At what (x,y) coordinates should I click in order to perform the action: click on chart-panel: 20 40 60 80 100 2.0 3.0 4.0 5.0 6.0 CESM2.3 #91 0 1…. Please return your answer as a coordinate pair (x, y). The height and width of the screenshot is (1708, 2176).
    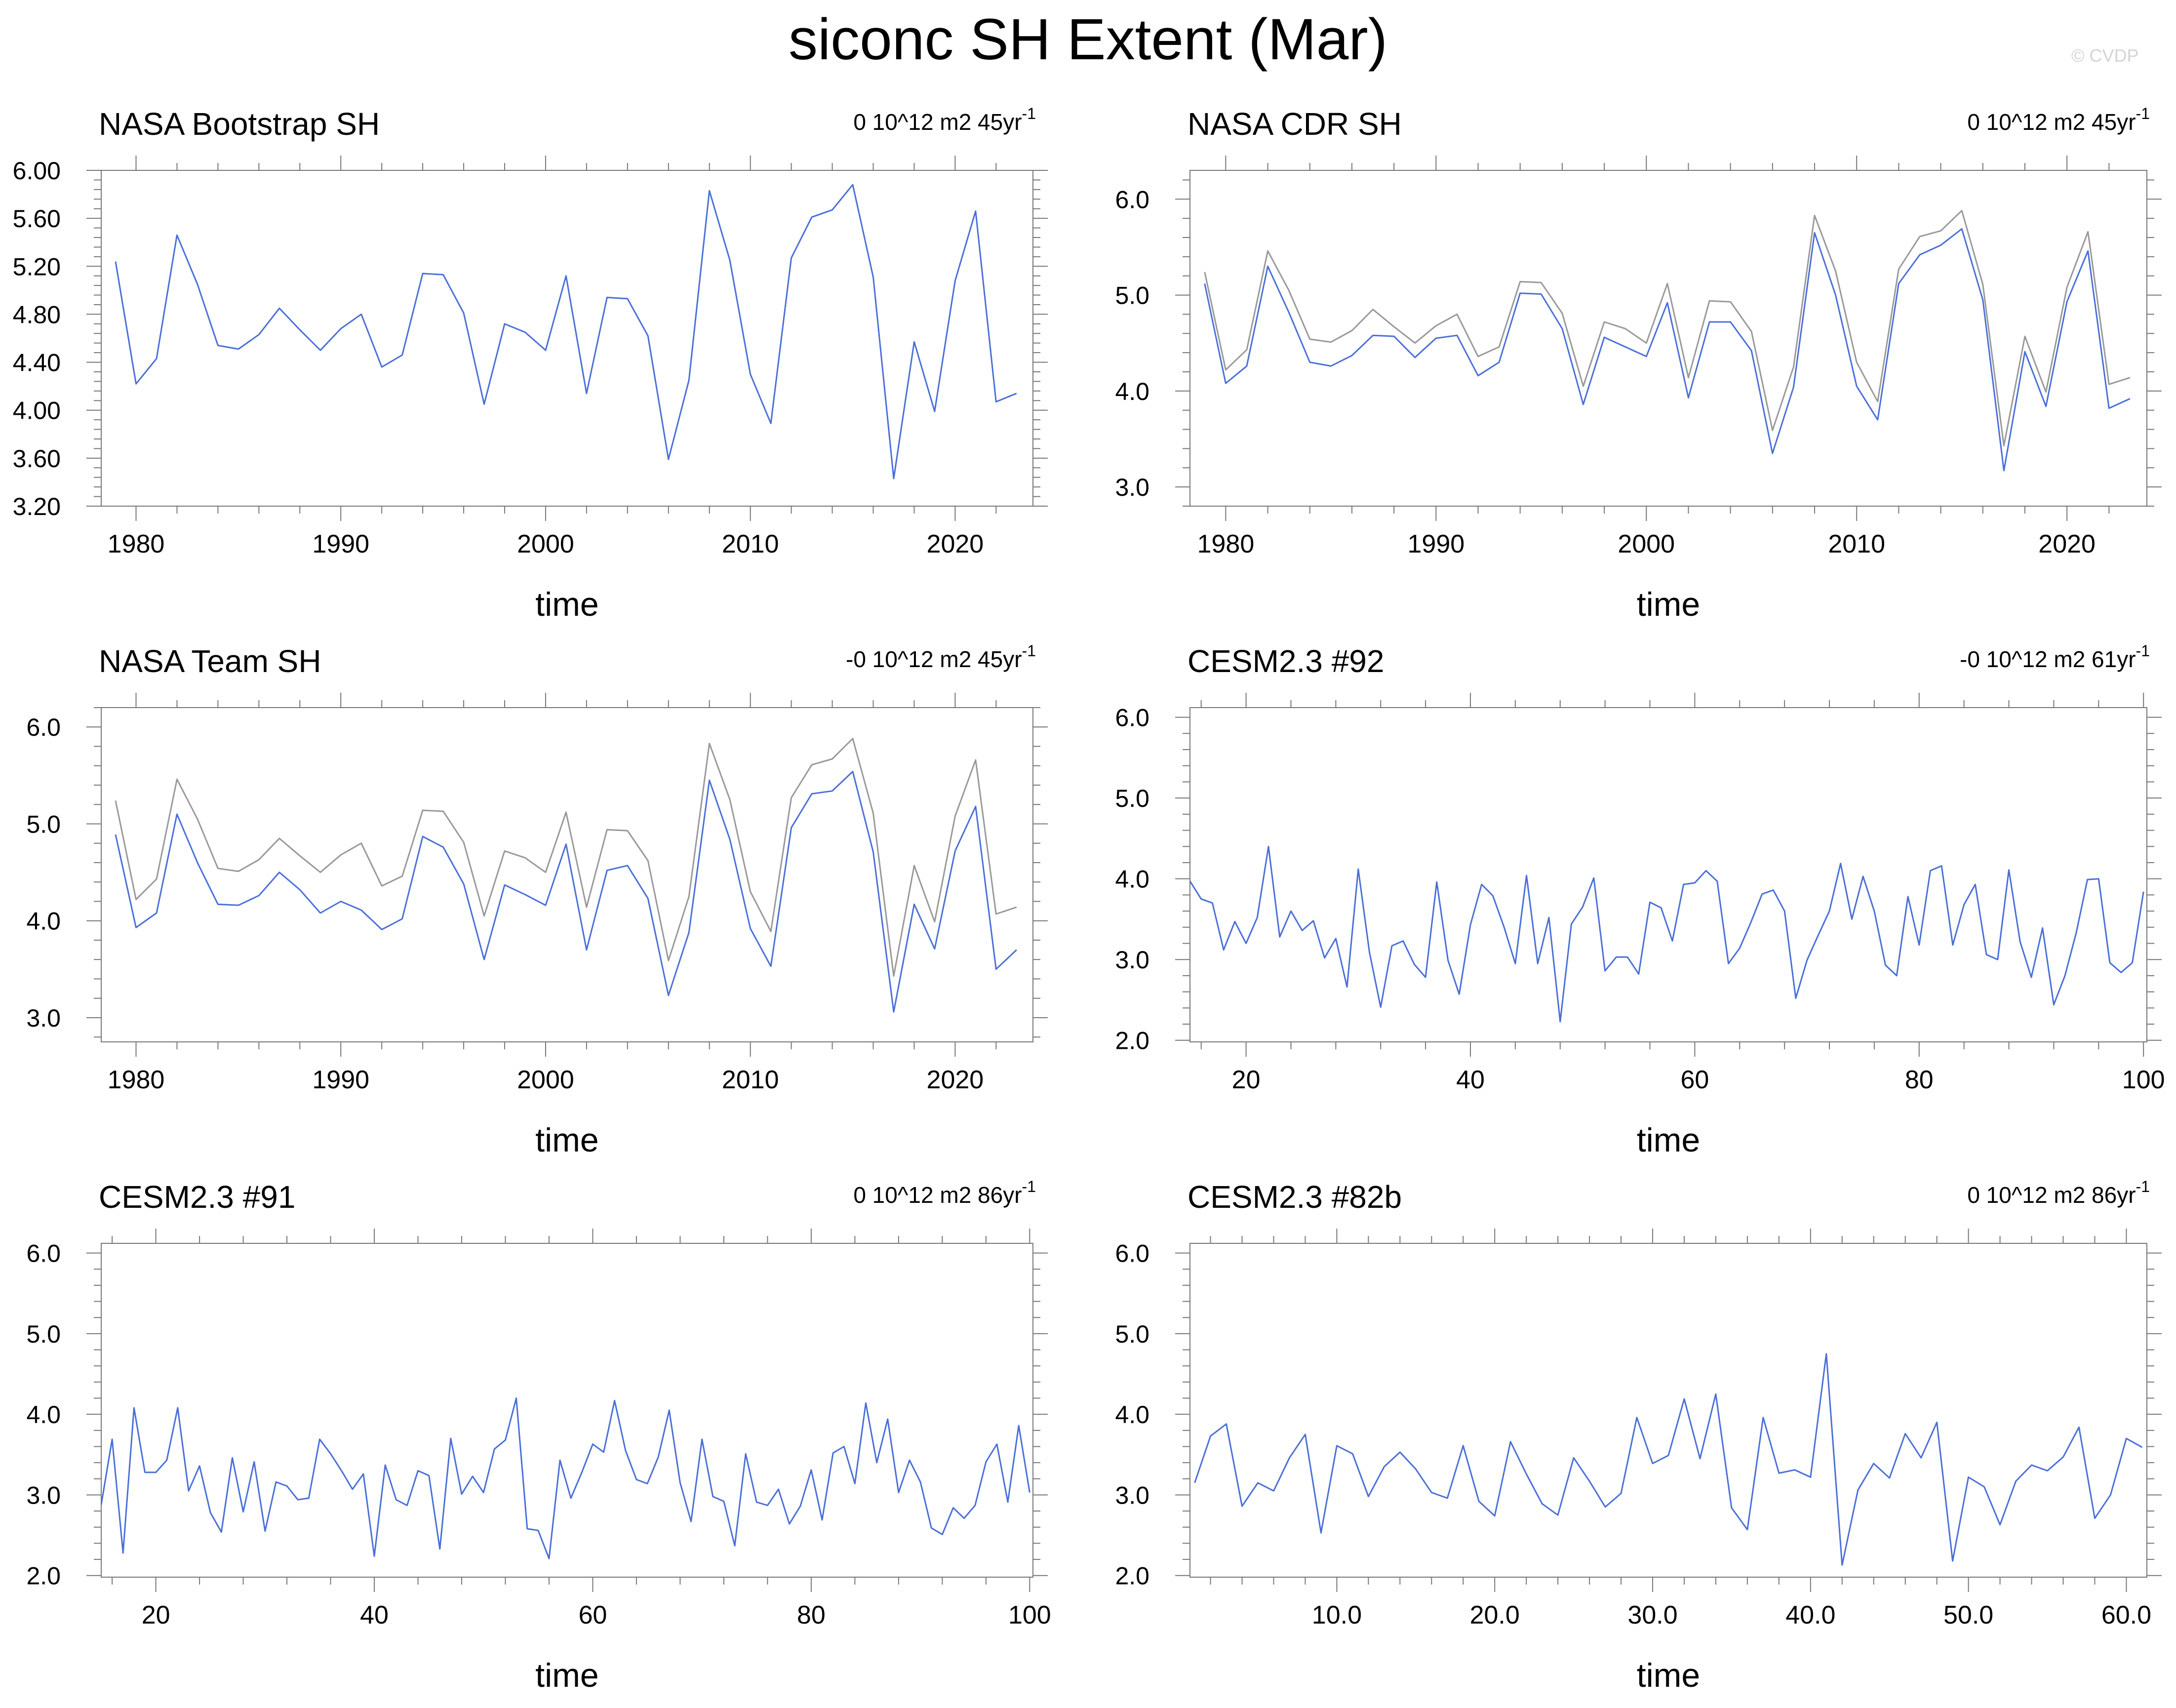
    Looking at the image, I should click on (538, 1436).